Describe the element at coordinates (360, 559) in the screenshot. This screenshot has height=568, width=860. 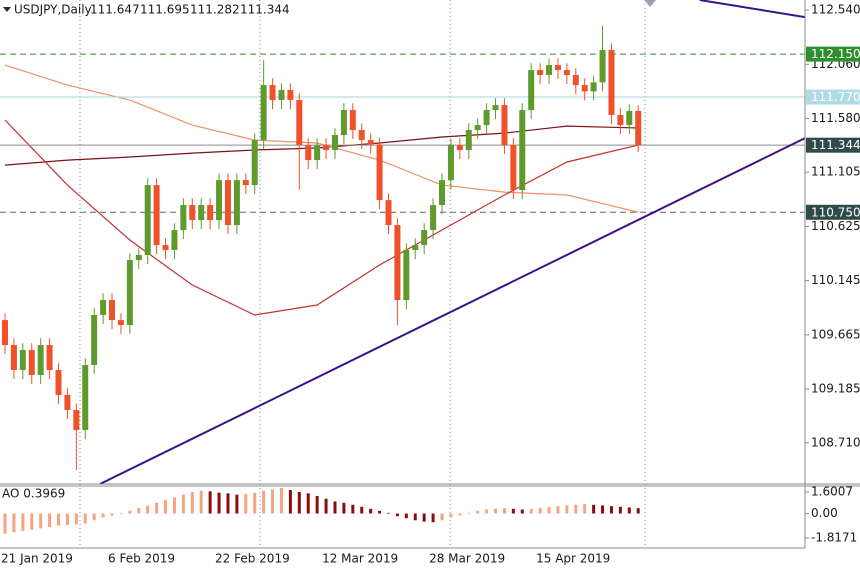
I see `x-tick-label: 12 Mar 2019` at that location.